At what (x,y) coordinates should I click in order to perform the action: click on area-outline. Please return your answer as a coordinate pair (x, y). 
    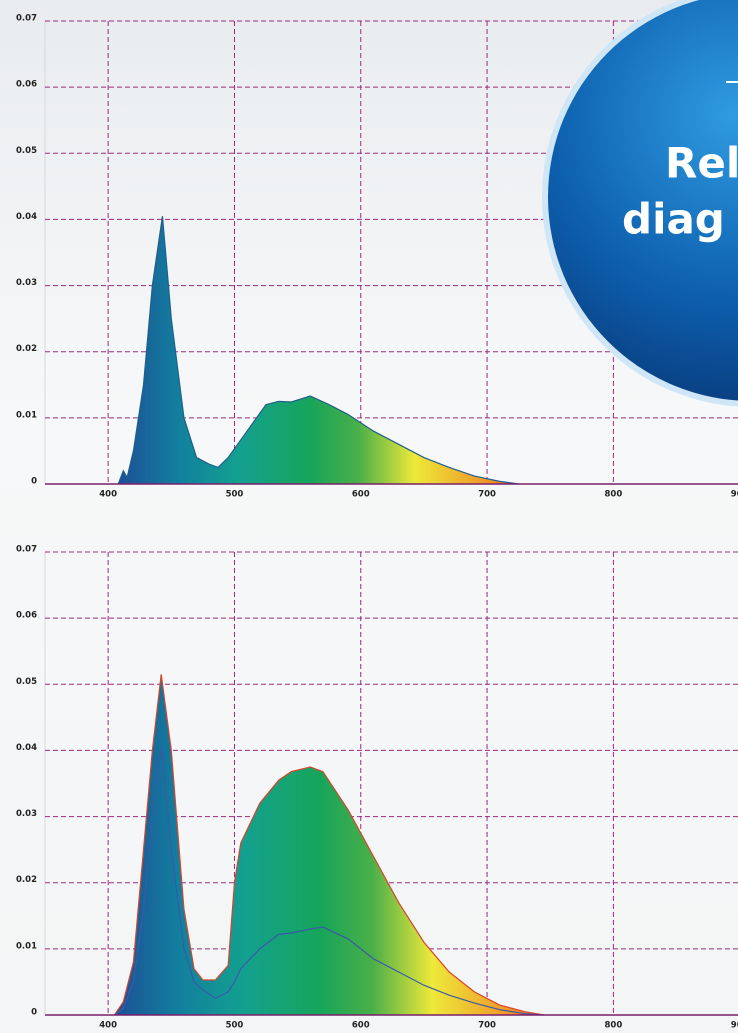
    Looking at the image, I should click on (318, 350).